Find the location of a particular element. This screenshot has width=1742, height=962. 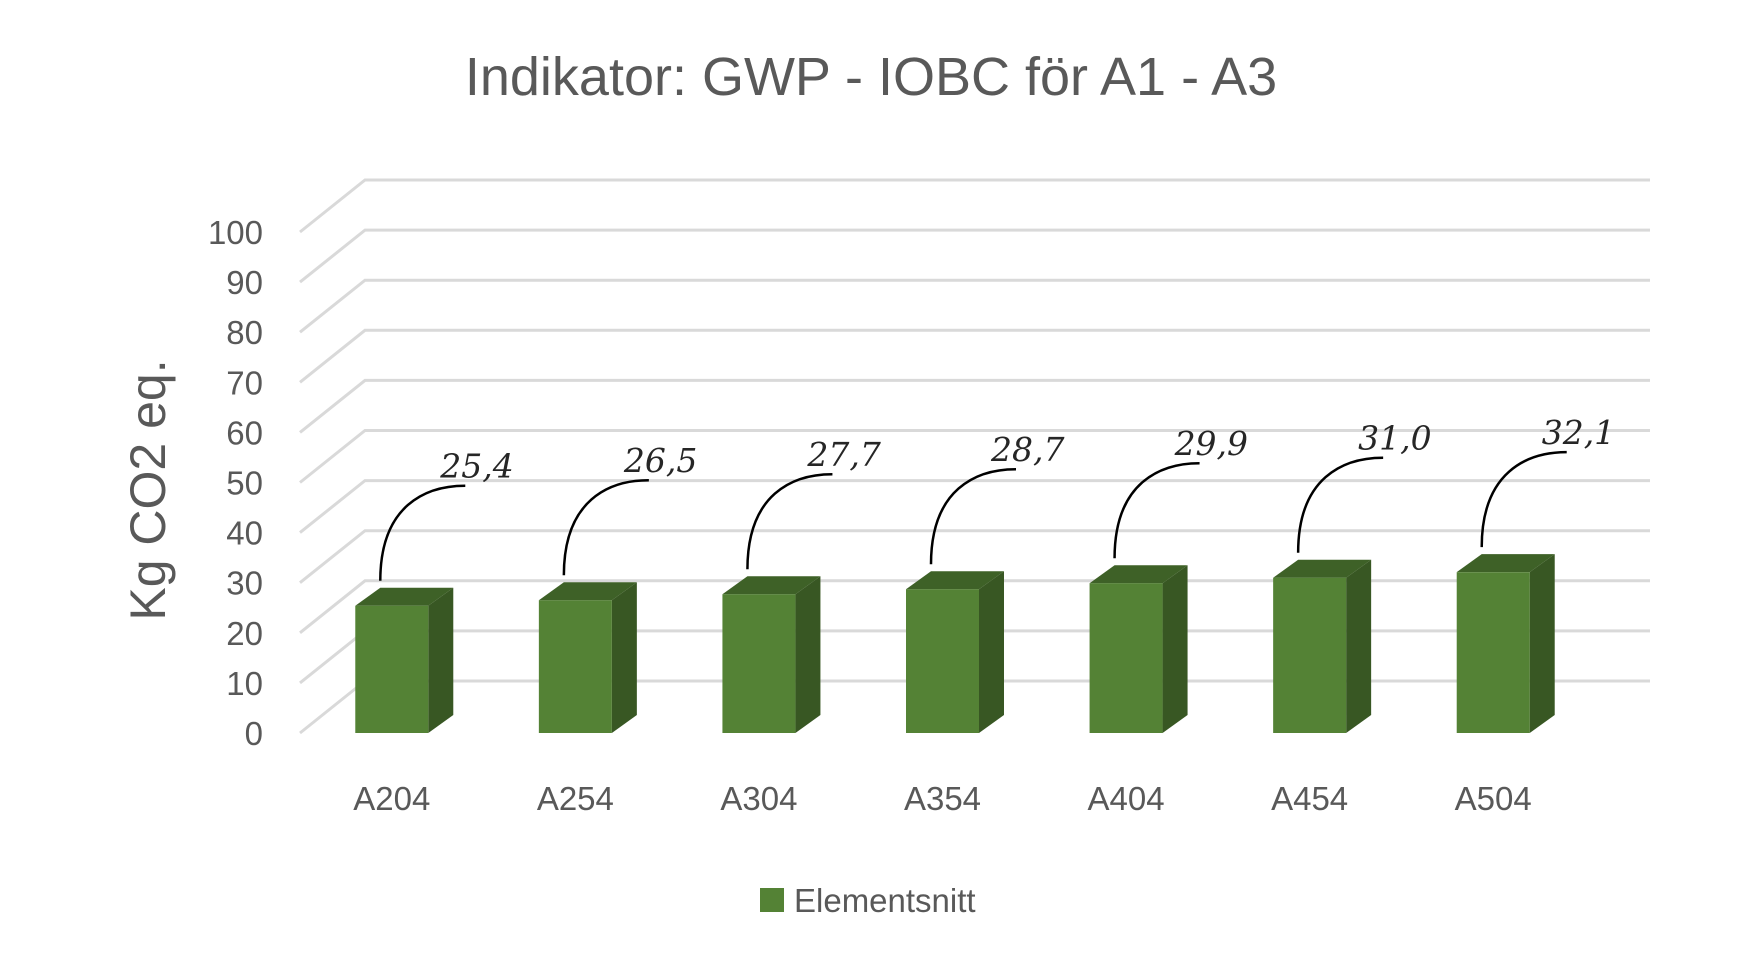

category-labels: A204 A254 A304 A354 A404 A454 A504 is located at coordinates (942, 798).